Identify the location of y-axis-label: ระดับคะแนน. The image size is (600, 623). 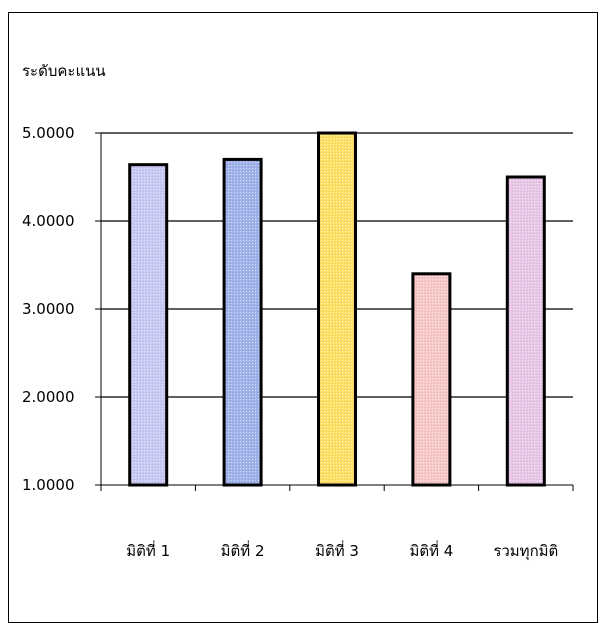
(64, 71).